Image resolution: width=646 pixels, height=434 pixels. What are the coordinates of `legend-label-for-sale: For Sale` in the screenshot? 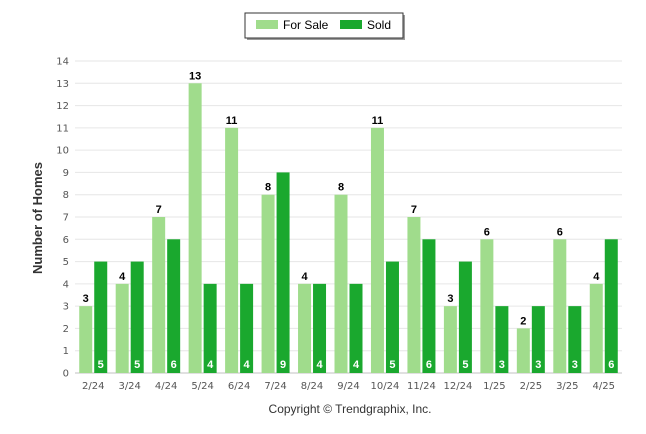 It's located at (306, 25).